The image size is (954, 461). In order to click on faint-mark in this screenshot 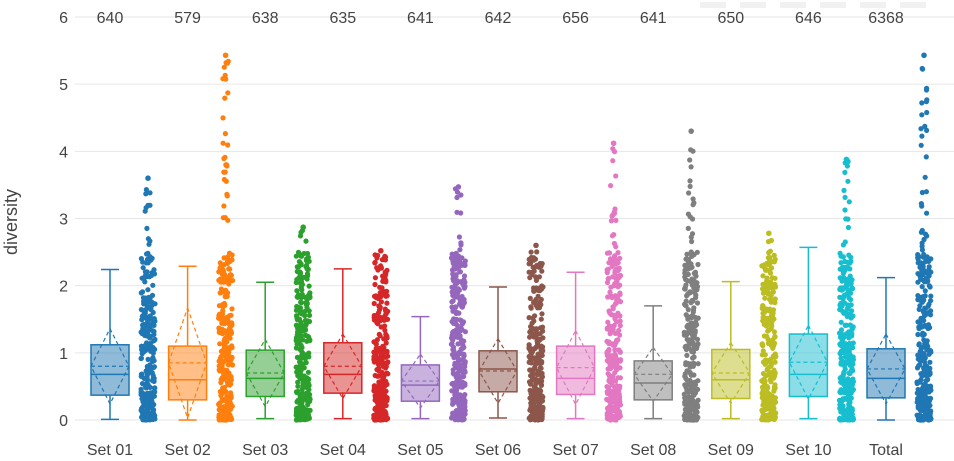, I will do `click(793, 5)`.